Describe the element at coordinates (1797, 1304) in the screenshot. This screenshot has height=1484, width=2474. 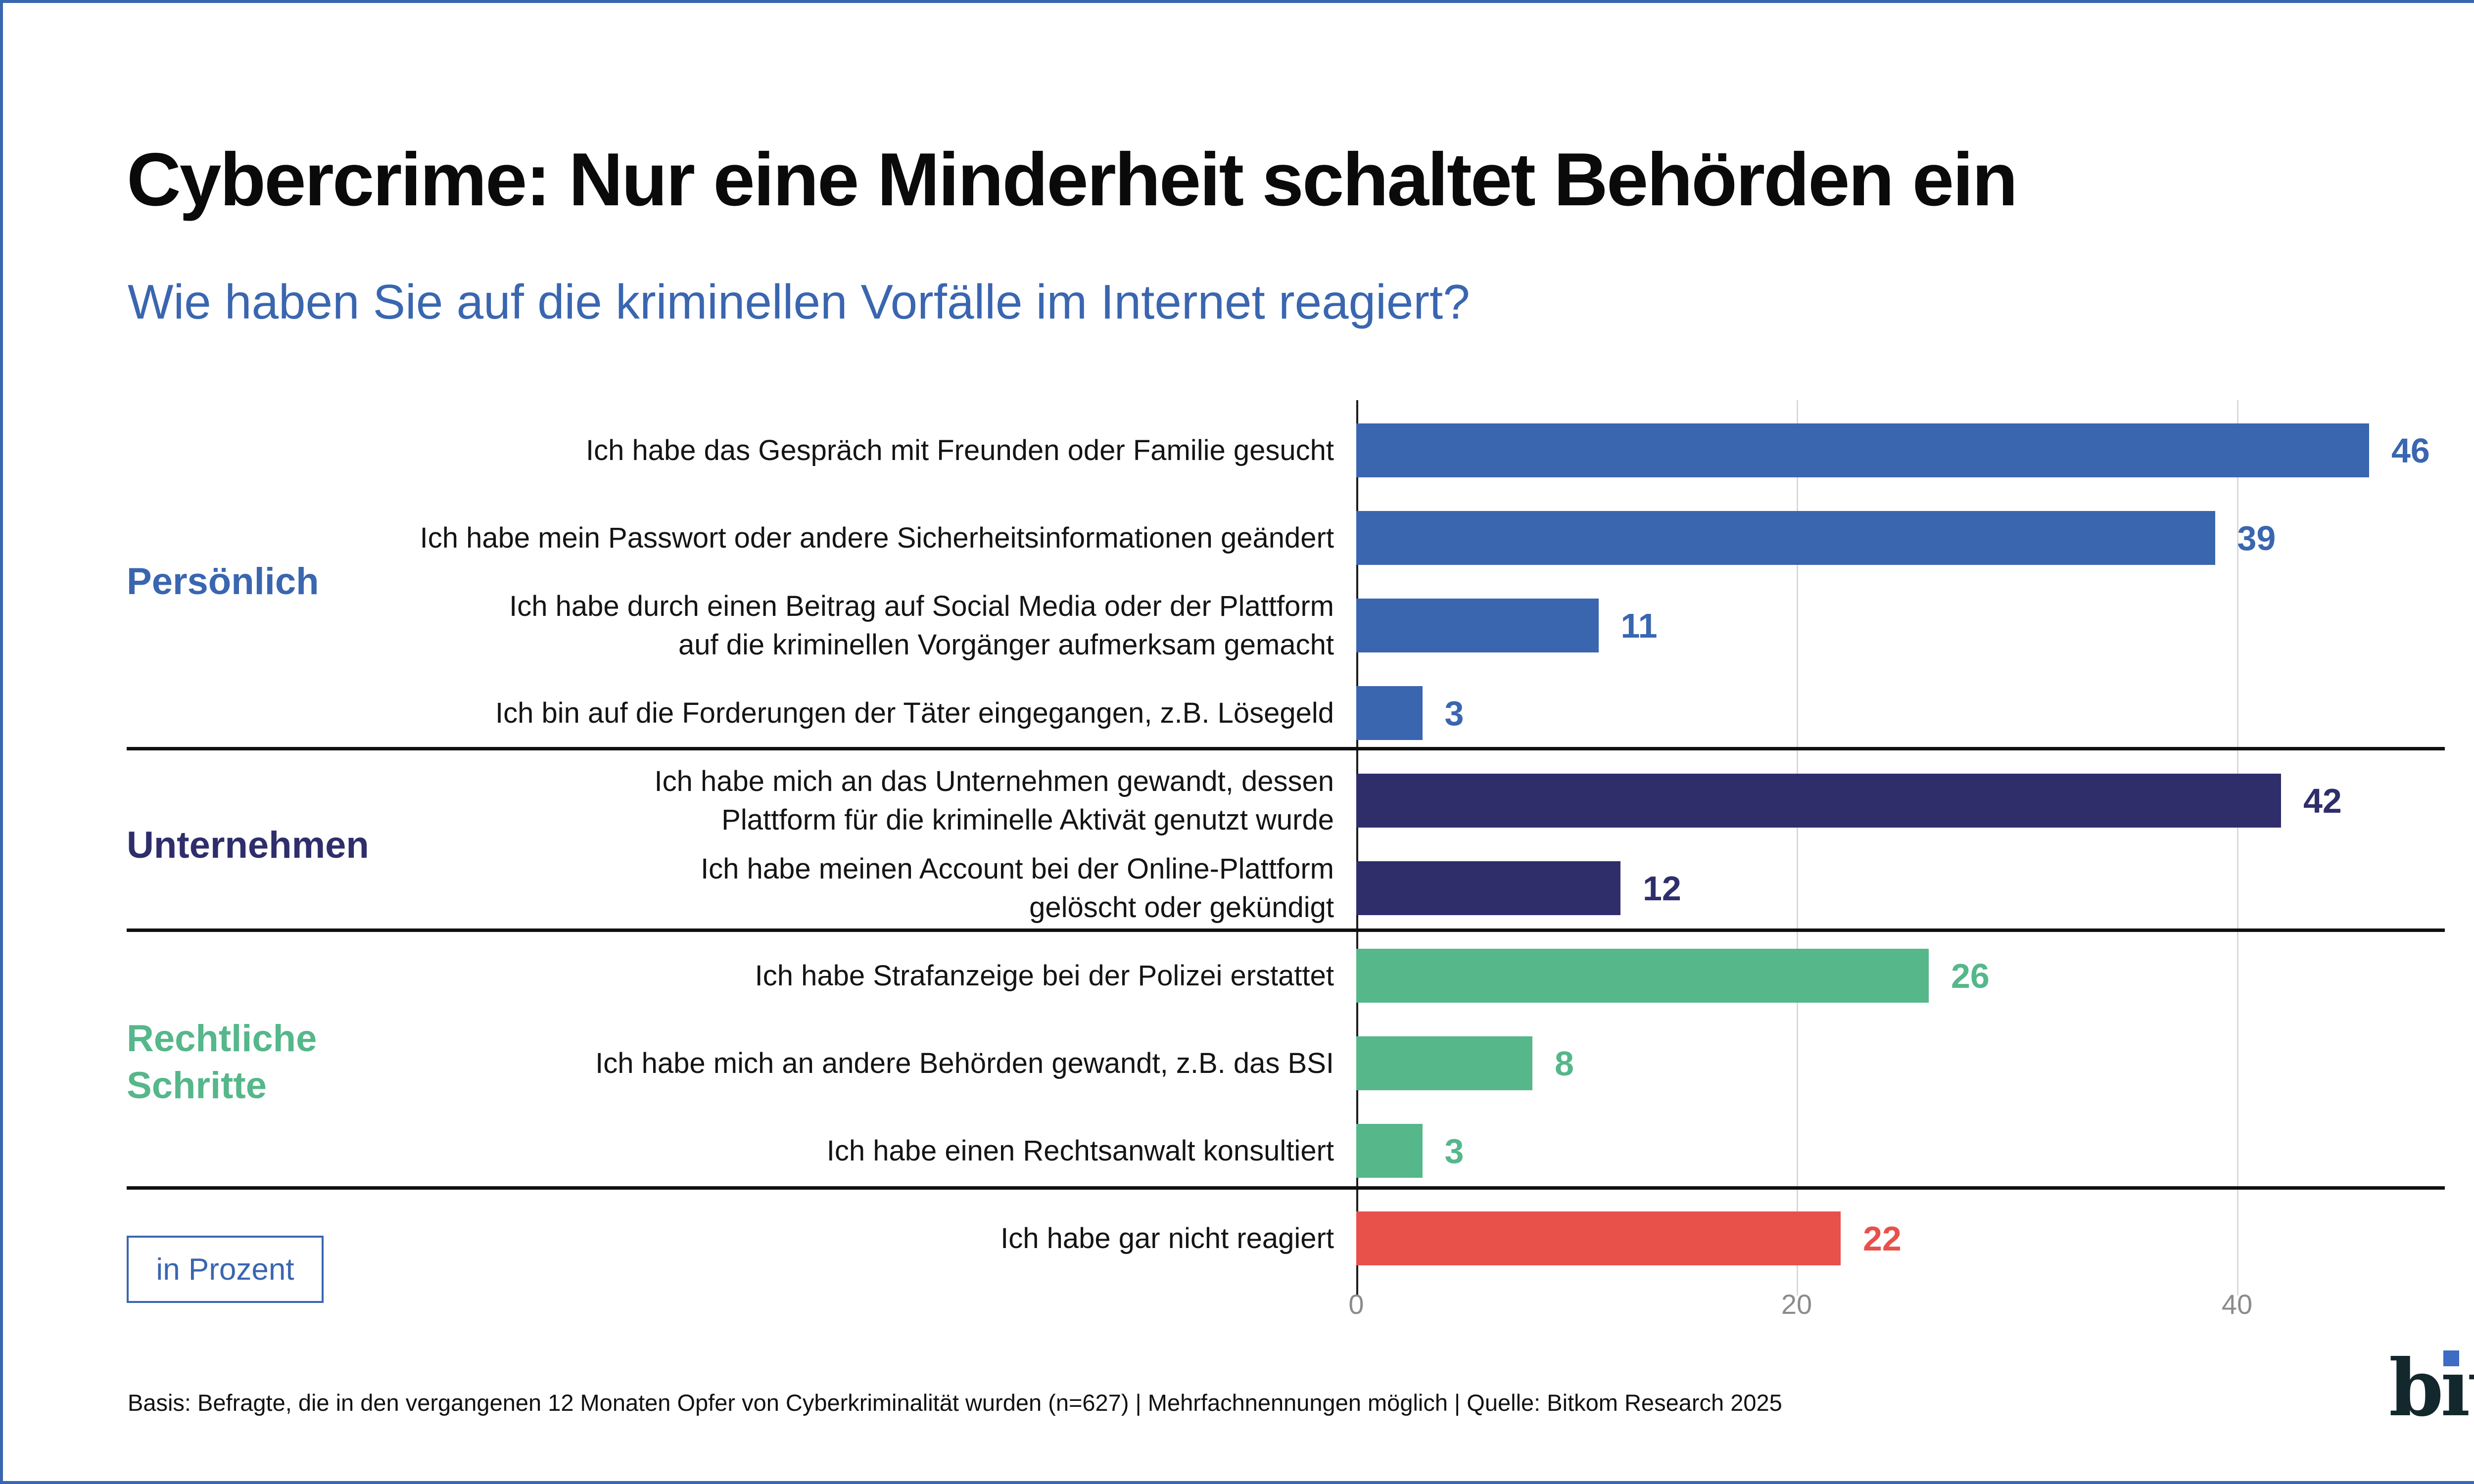
I see `x-tick-20: 20` at that location.